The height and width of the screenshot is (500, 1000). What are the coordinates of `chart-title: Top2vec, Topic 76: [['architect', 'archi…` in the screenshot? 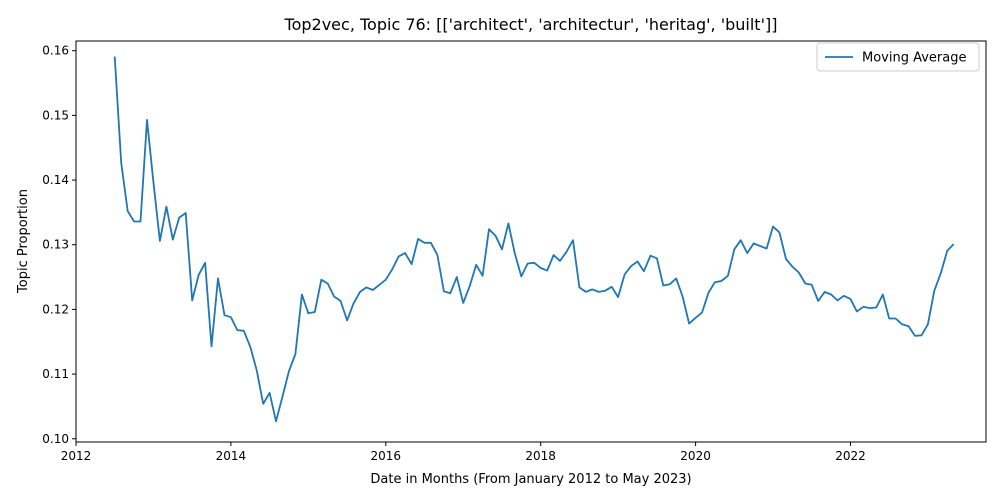 It's located at (531, 24).